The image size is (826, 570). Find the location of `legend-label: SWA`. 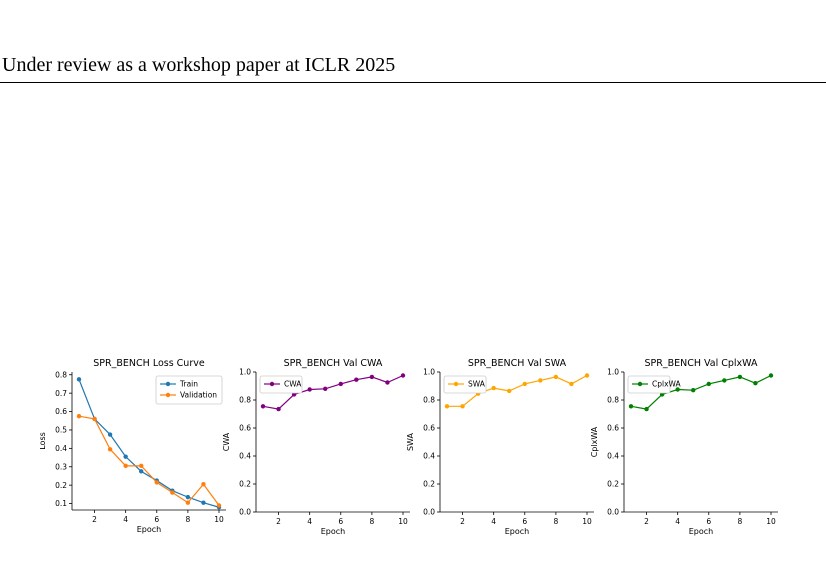

legend-label: SWA is located at coordinates (477, 384).